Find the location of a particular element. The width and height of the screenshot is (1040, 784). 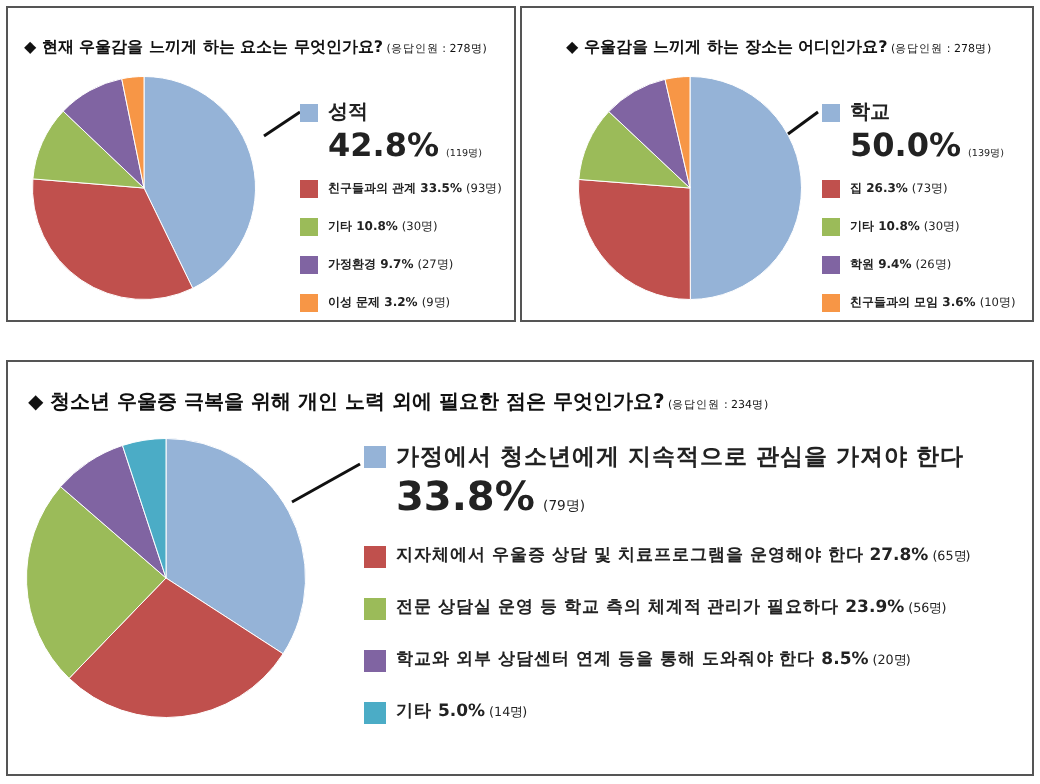

legend-label: 성적 is located at coordinates (348, 113).